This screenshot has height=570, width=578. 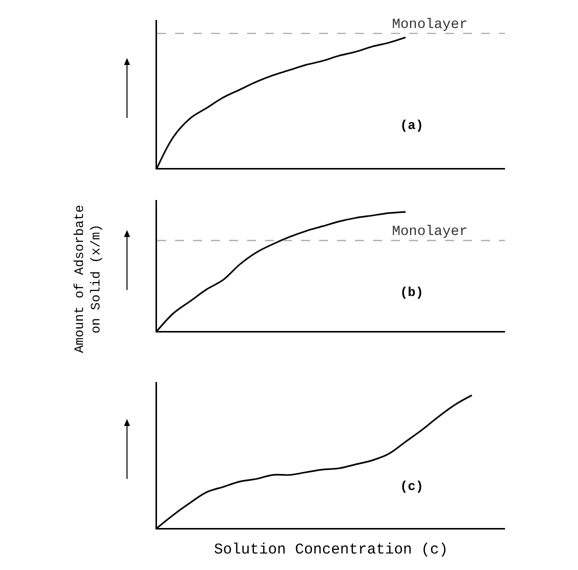 I want to click on annotation: (c), so click(x=412, y=486).